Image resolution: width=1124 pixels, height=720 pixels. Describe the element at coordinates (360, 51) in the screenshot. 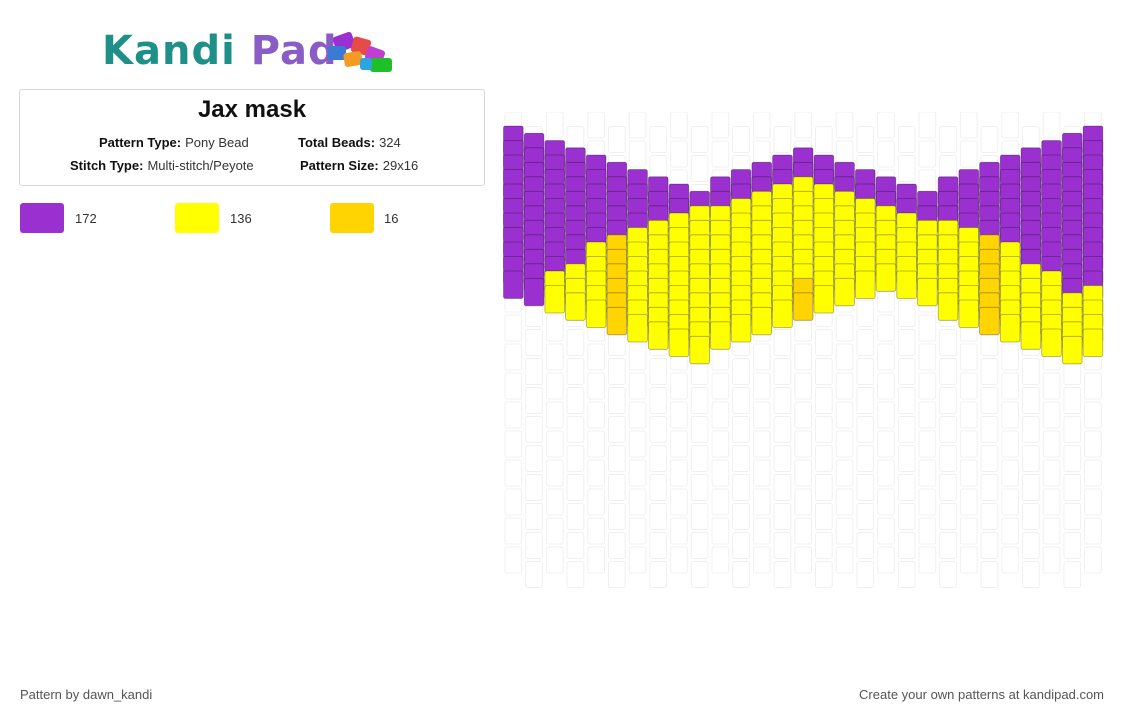

I see `beads-logo-icon` at that location.